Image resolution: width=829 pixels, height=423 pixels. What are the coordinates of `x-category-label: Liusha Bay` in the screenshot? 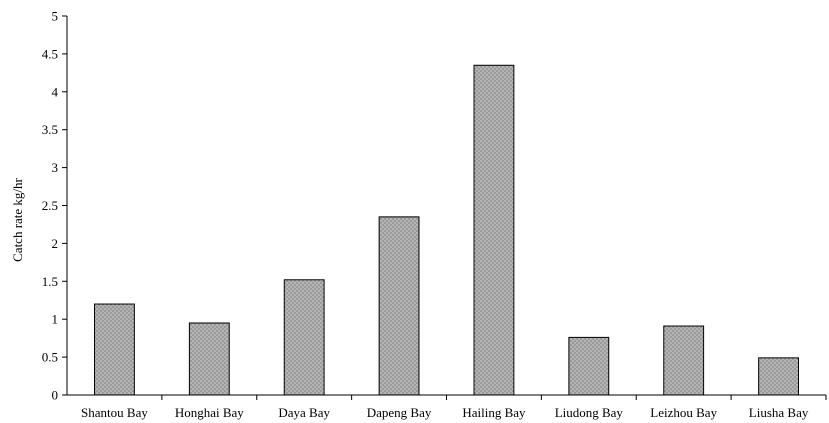 It's located at (779, 412).